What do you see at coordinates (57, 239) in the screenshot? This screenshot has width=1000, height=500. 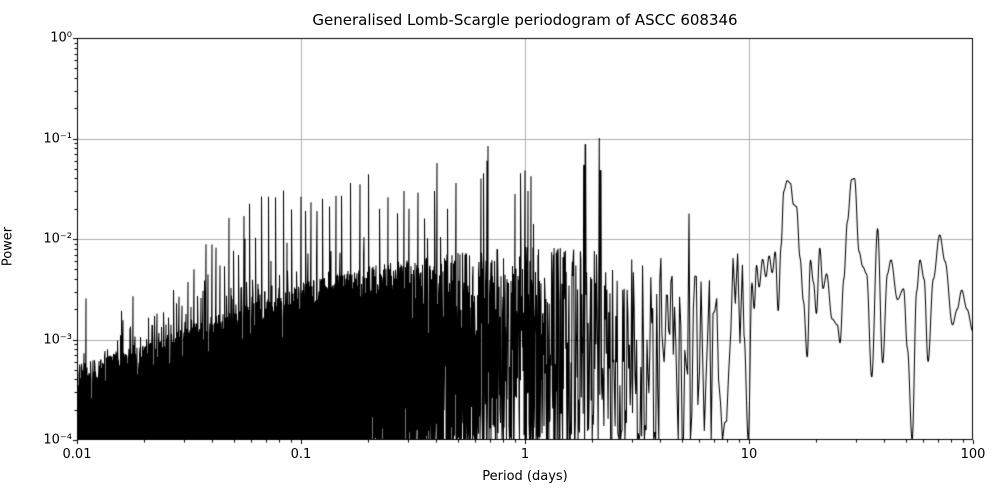 I see `y-tick-label: 10⁻²` at bounding box center [57, 239].